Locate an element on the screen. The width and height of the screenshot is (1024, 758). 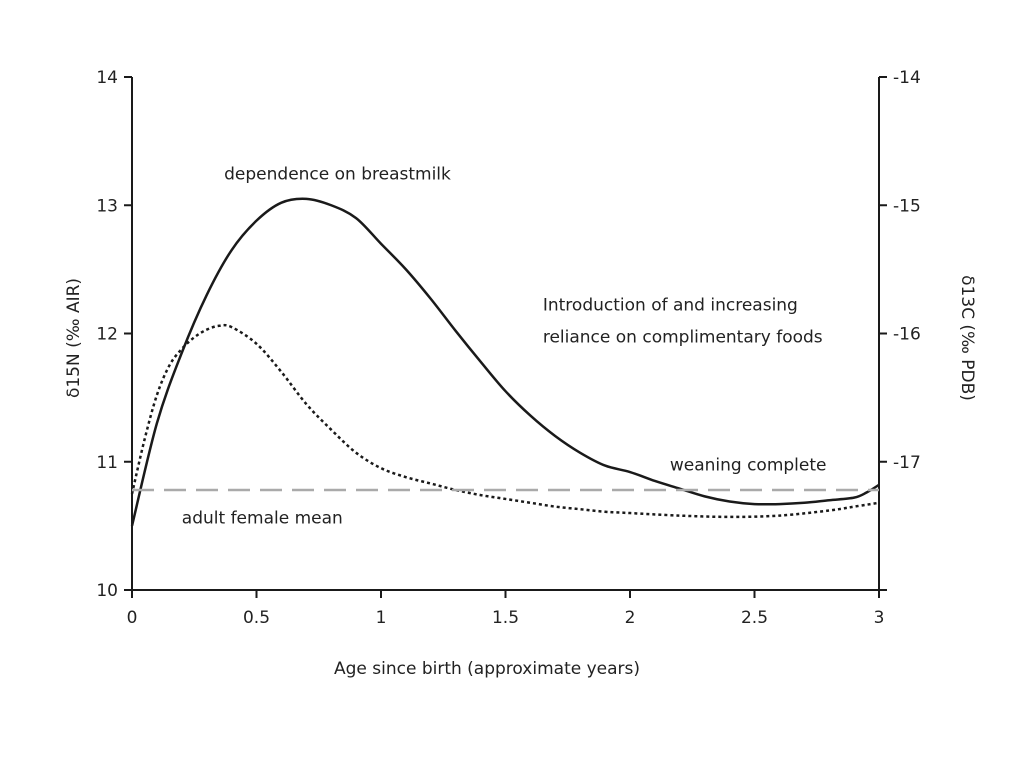
y-left-tick-label: 10 is located at coordinates (107, 591).